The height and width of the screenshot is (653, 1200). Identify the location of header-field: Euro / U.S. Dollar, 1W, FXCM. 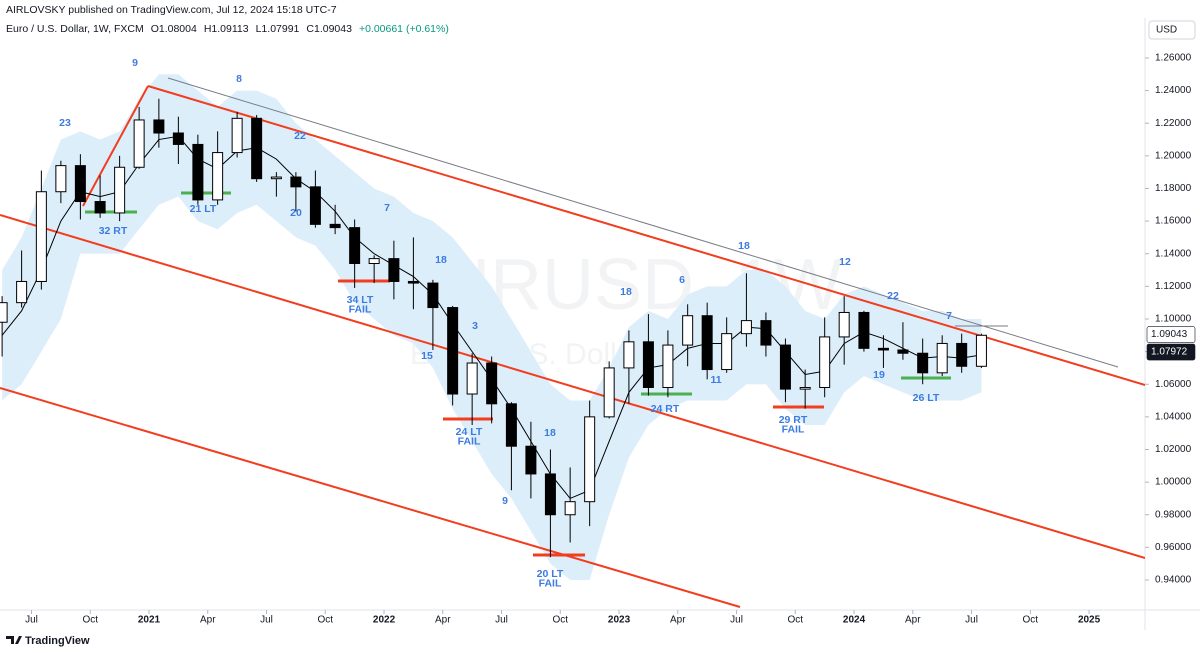
(75, 29).